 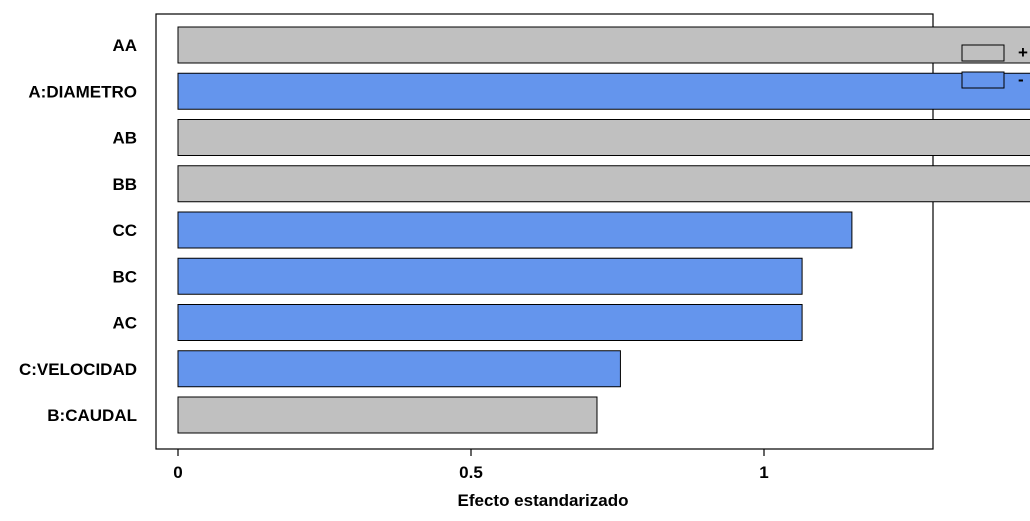 I want to click on bar-ab, so click(x=603, y=137).